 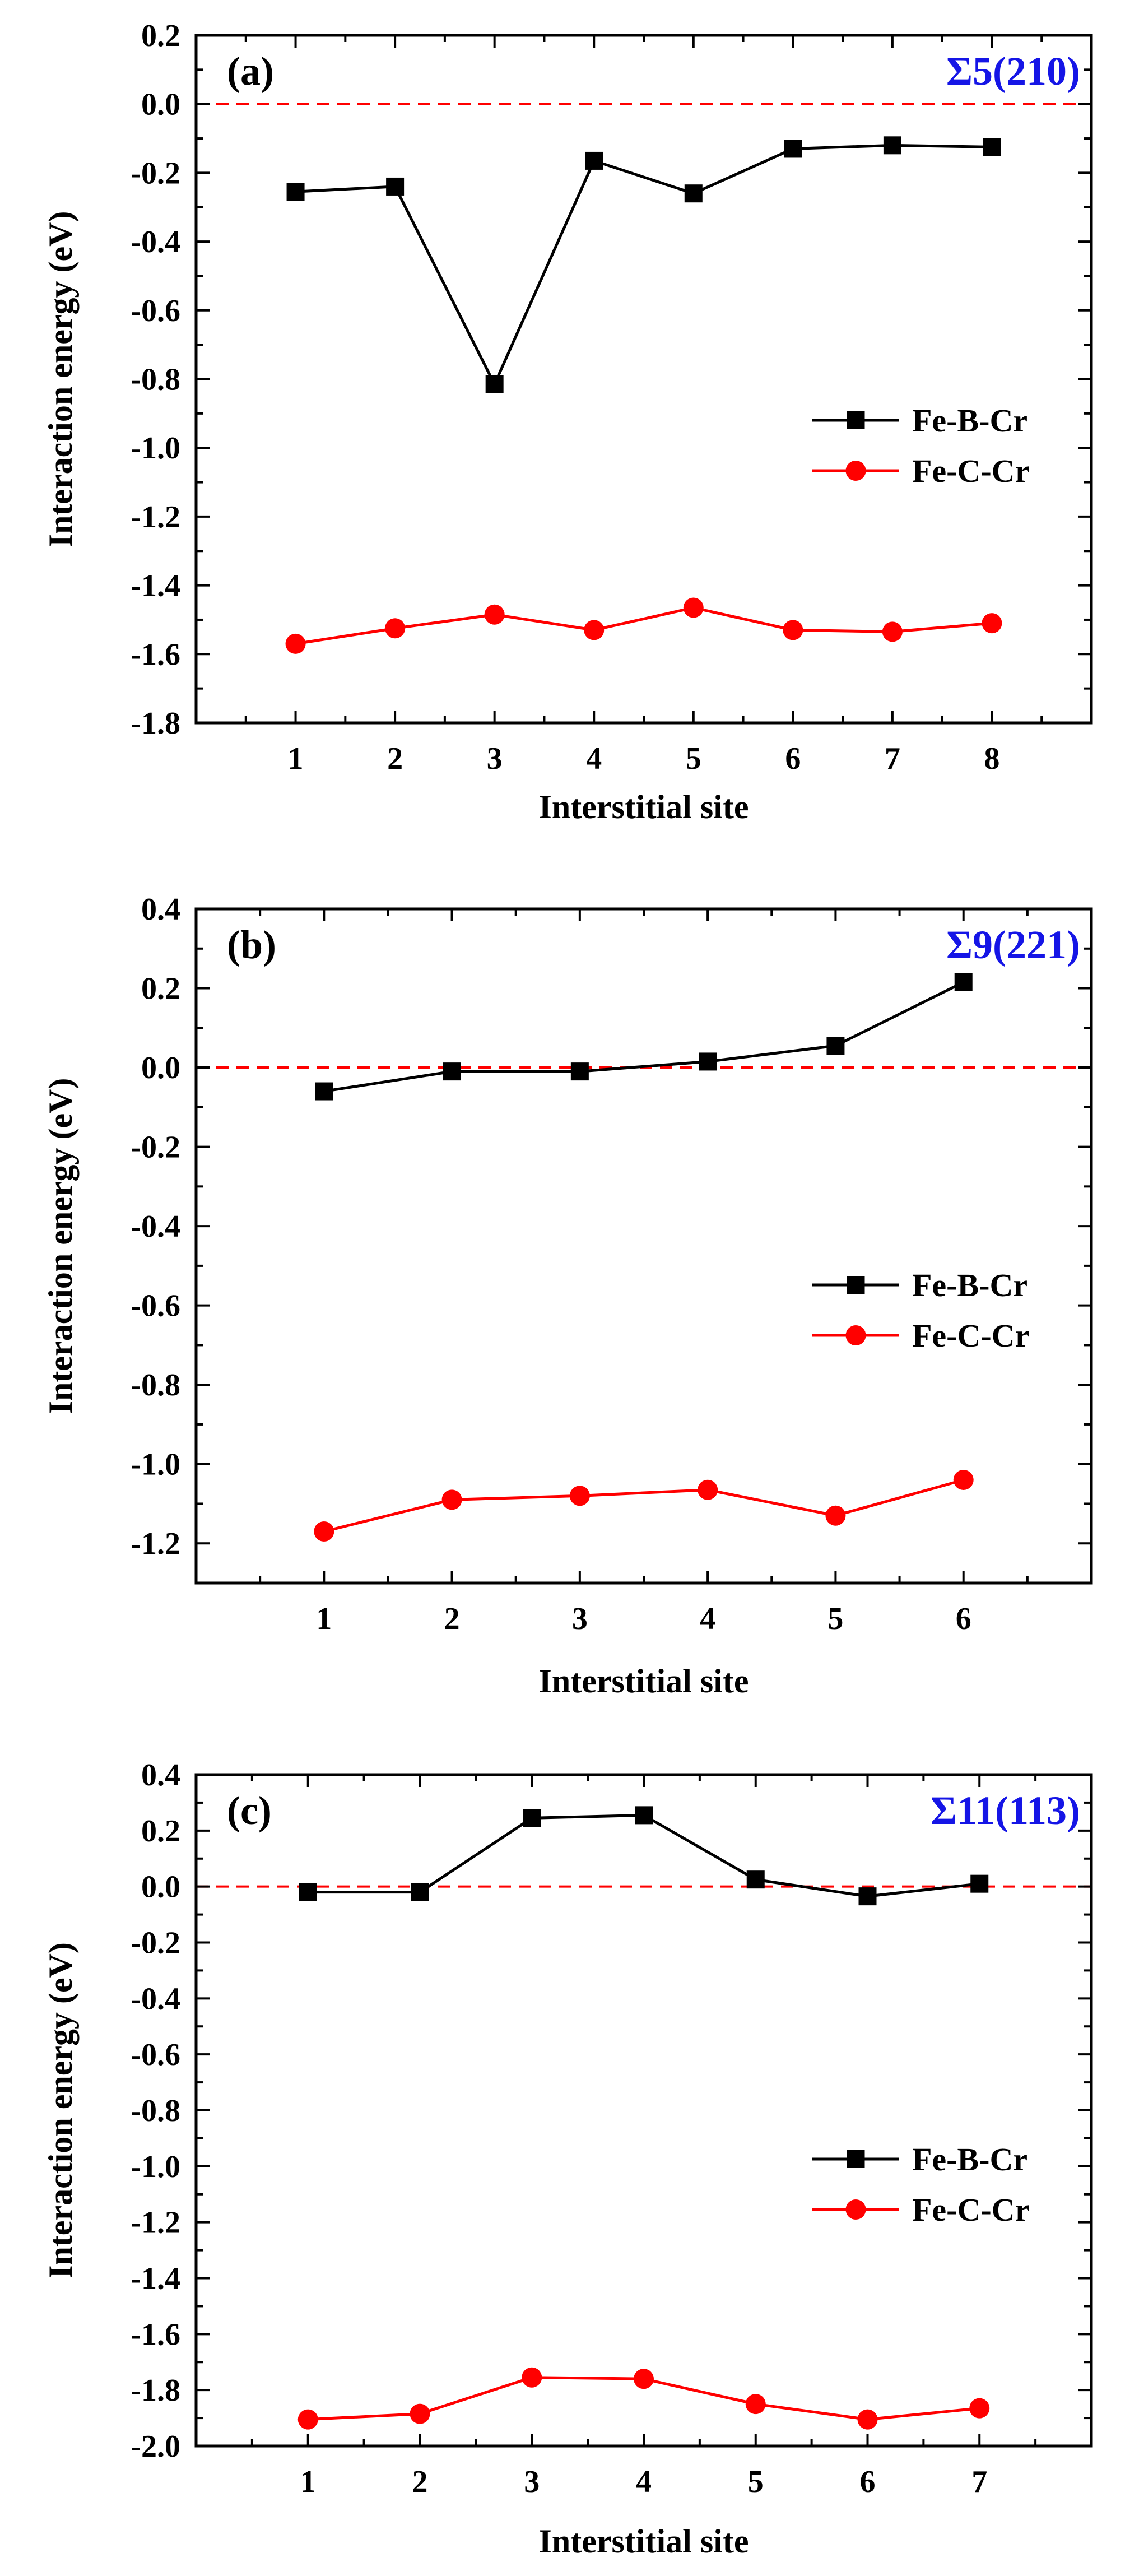 I want to click on x-tick-label: 6, so click(x=964, y=1619).